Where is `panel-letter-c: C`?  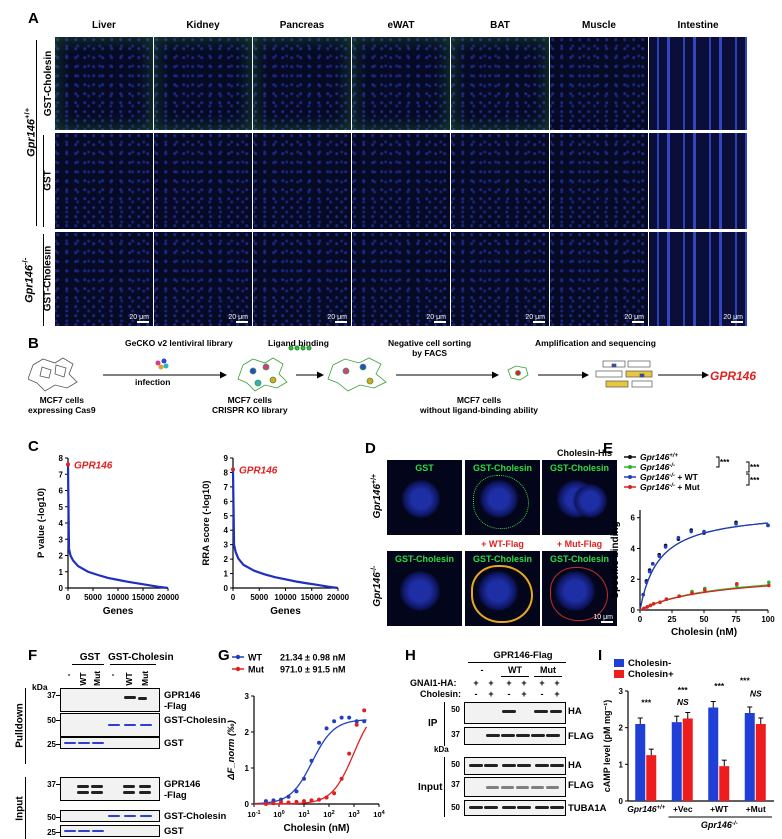 panel-letter-c: C is located at coordinates (33, 446).